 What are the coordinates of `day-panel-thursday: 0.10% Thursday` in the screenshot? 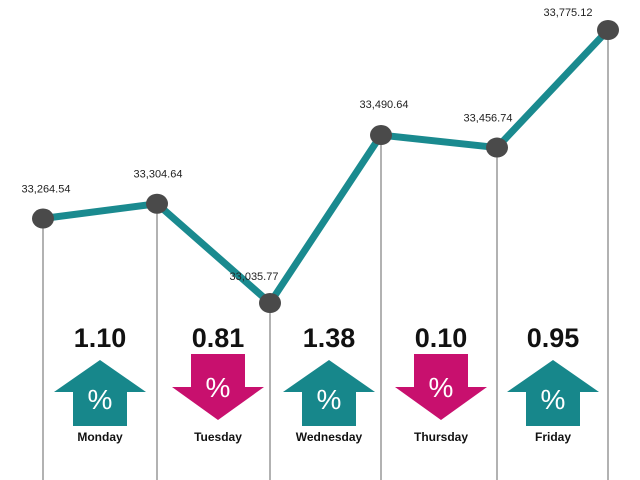 It's located at (441, 383).